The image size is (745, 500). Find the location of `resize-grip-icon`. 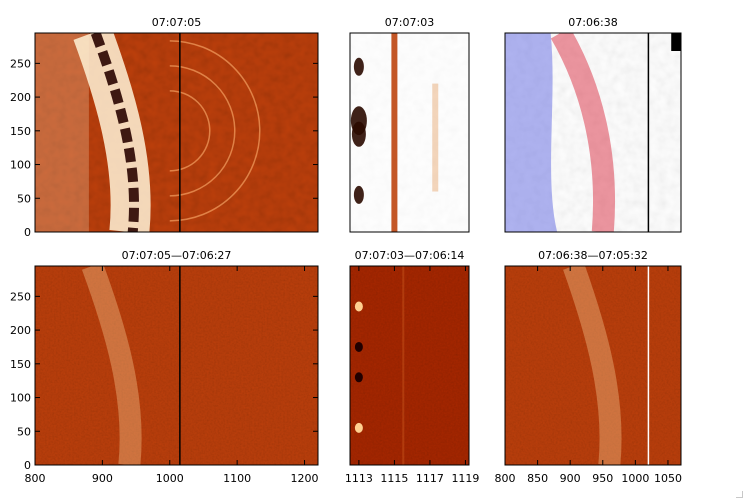

resize-grip-icon is located at coordinates (739, 494).